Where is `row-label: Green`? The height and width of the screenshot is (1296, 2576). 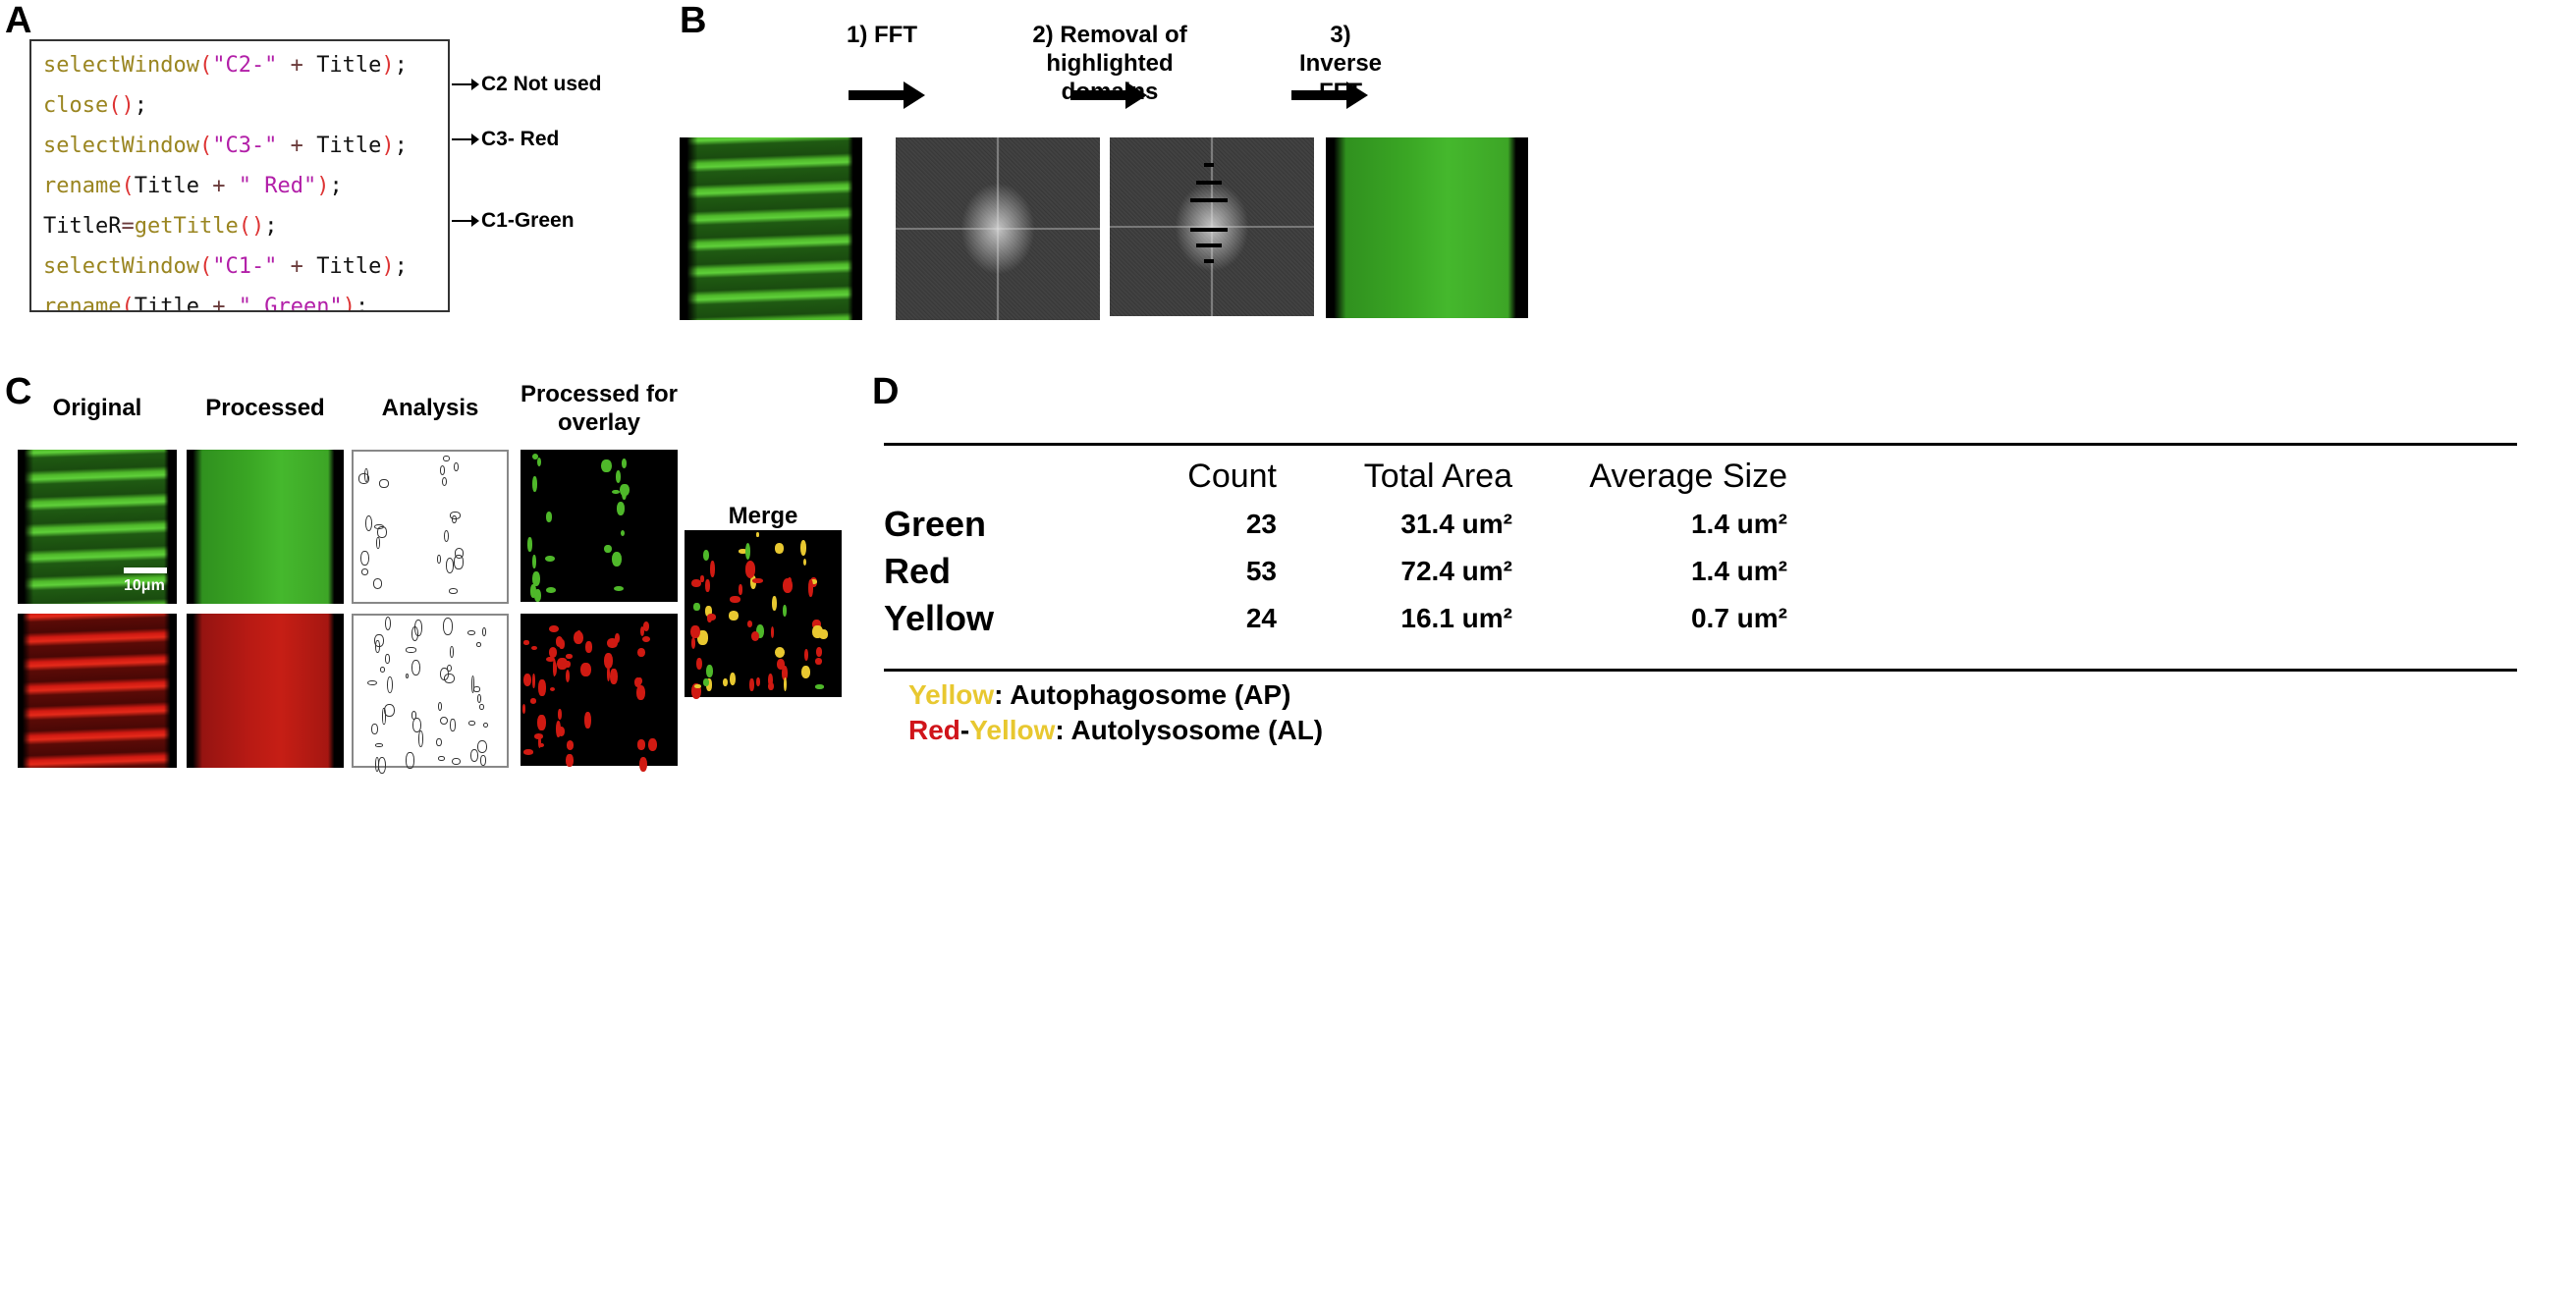
row-label: Green is located at coordinates (936, 524).